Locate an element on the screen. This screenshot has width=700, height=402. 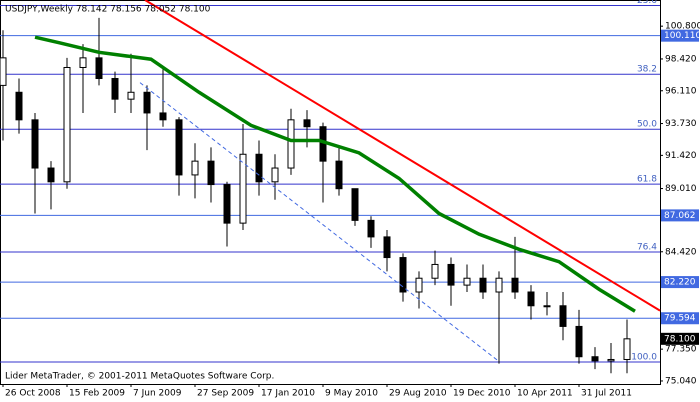
price-box-label: 87.062 is located at coordinates (680, 216).